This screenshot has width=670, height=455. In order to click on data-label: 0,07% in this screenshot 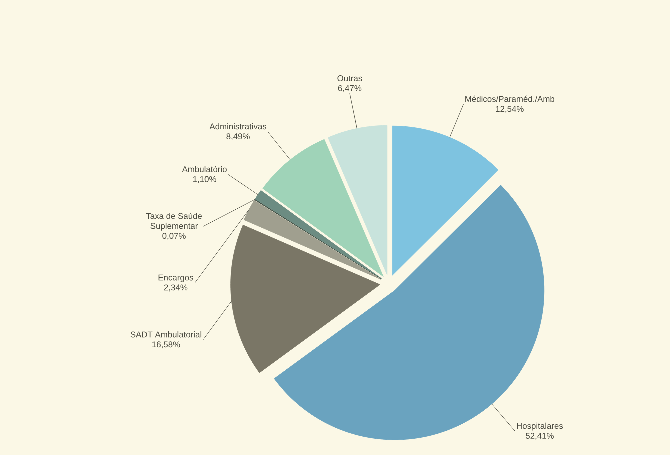, I will do `click(174, 236)`.